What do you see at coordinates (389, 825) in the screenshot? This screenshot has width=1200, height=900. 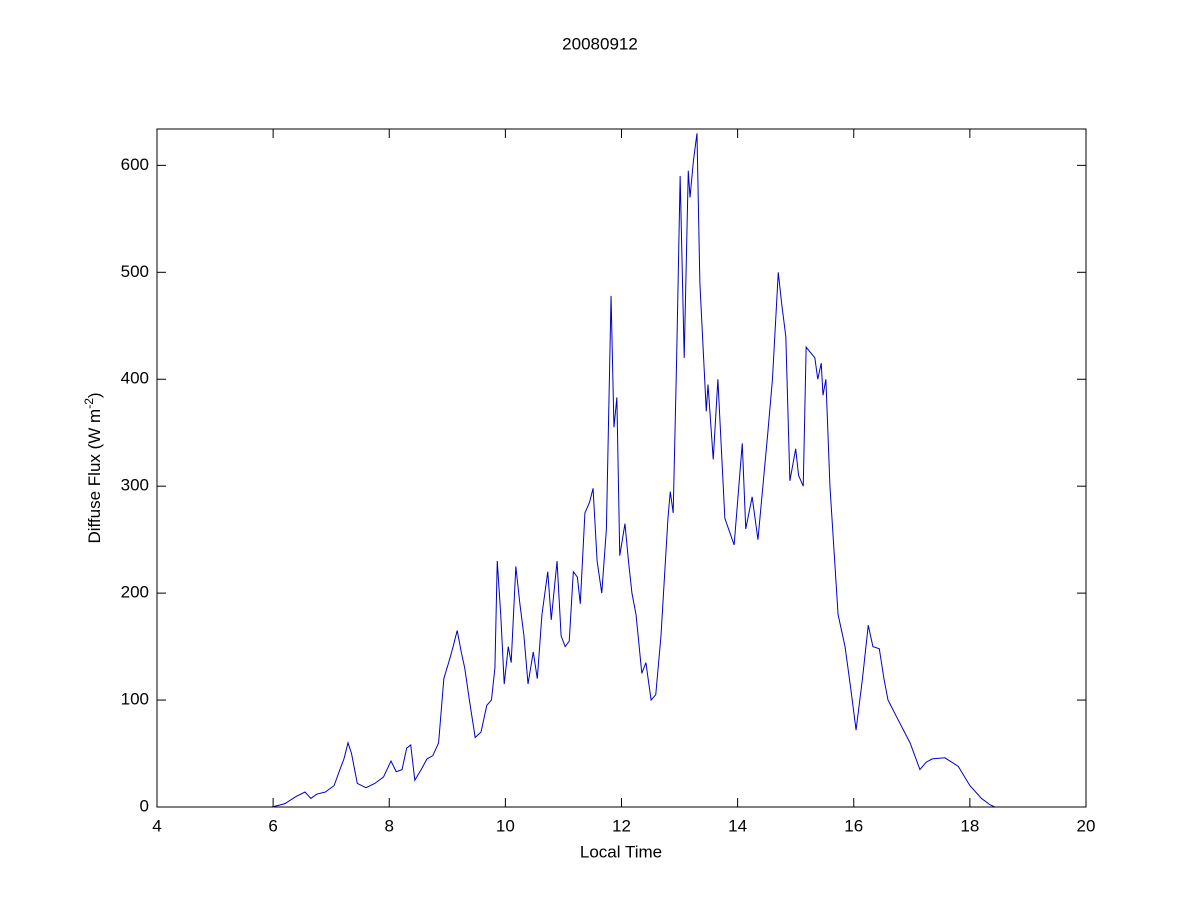 I see `x-tick-label: 8` at bounding box center [389, 825].